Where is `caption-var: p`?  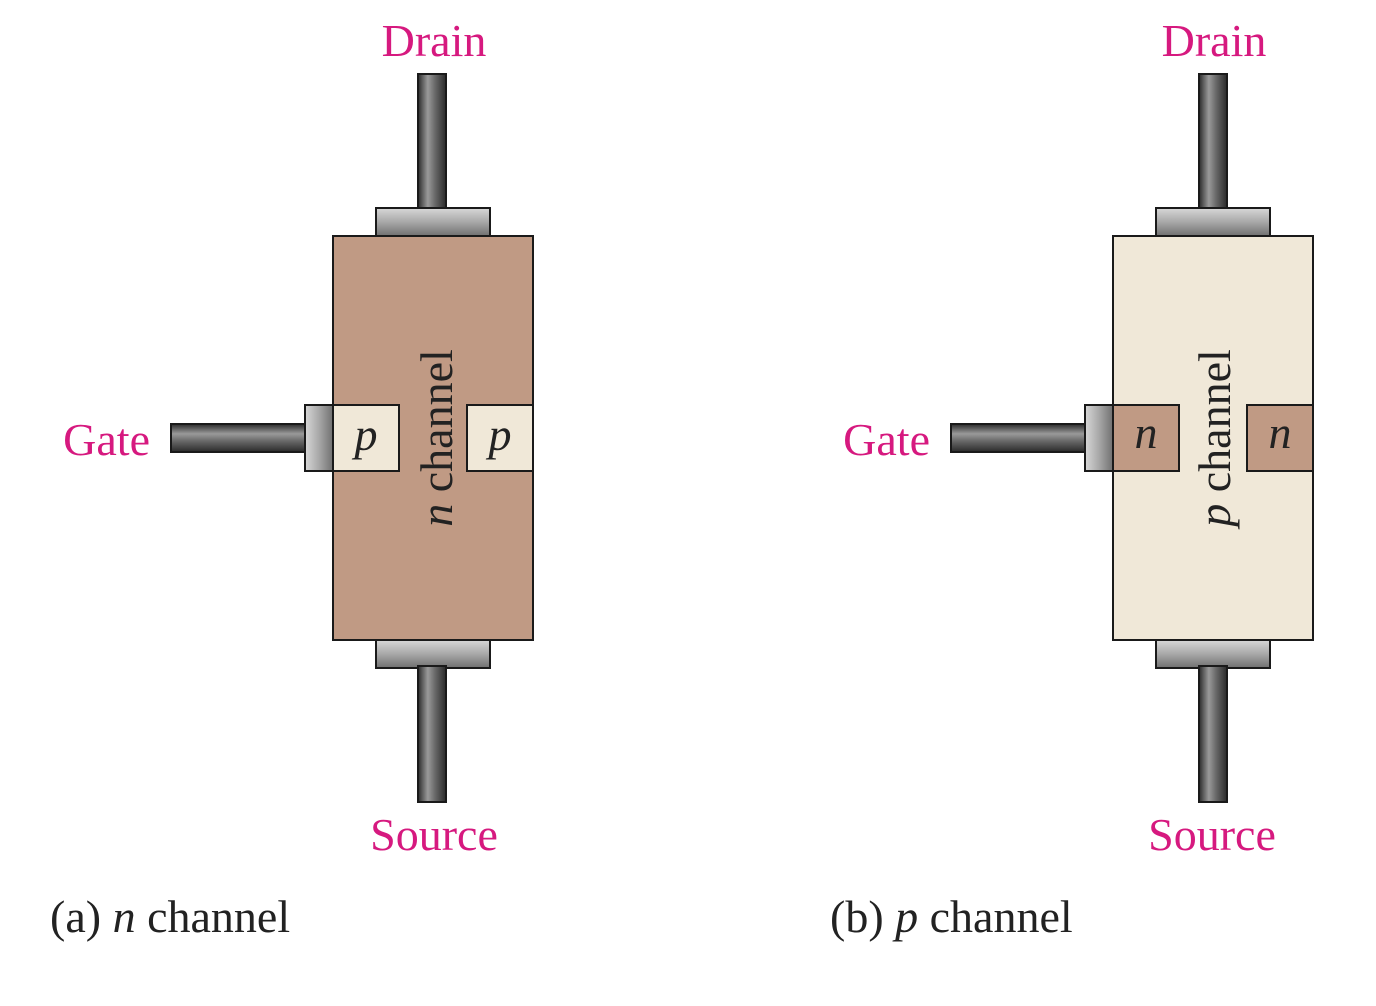 caption-var: p is located at coordinates (905, 916).